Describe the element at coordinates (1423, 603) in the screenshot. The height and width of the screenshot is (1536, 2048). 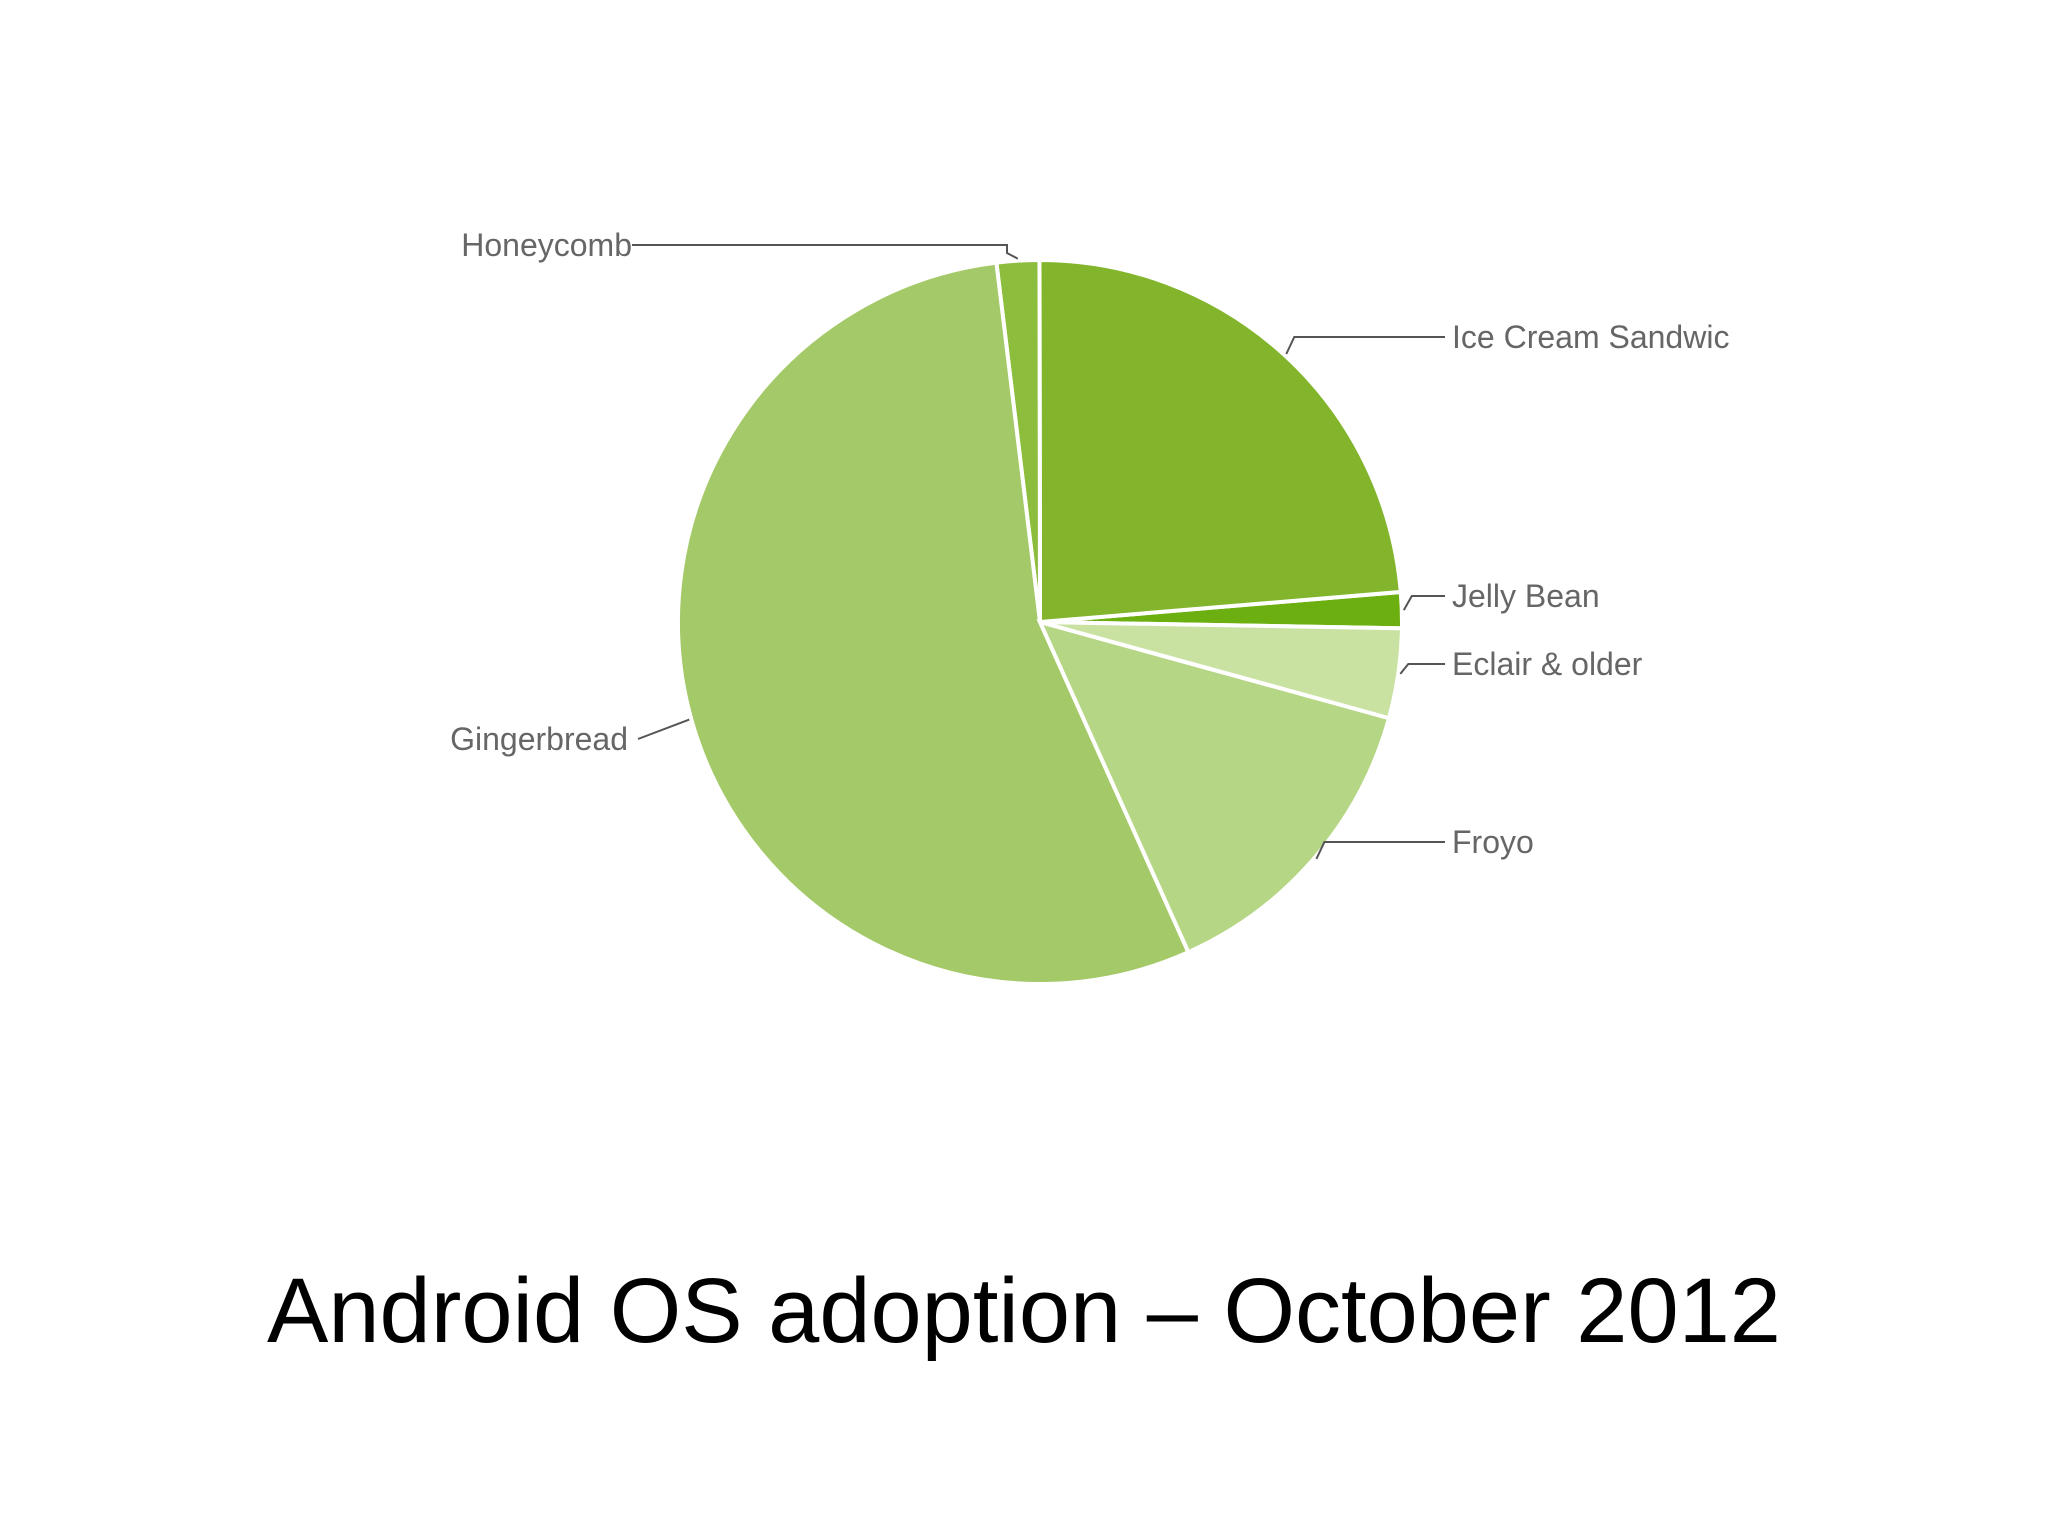
I see `leader-line-jelly-bean` at that location.